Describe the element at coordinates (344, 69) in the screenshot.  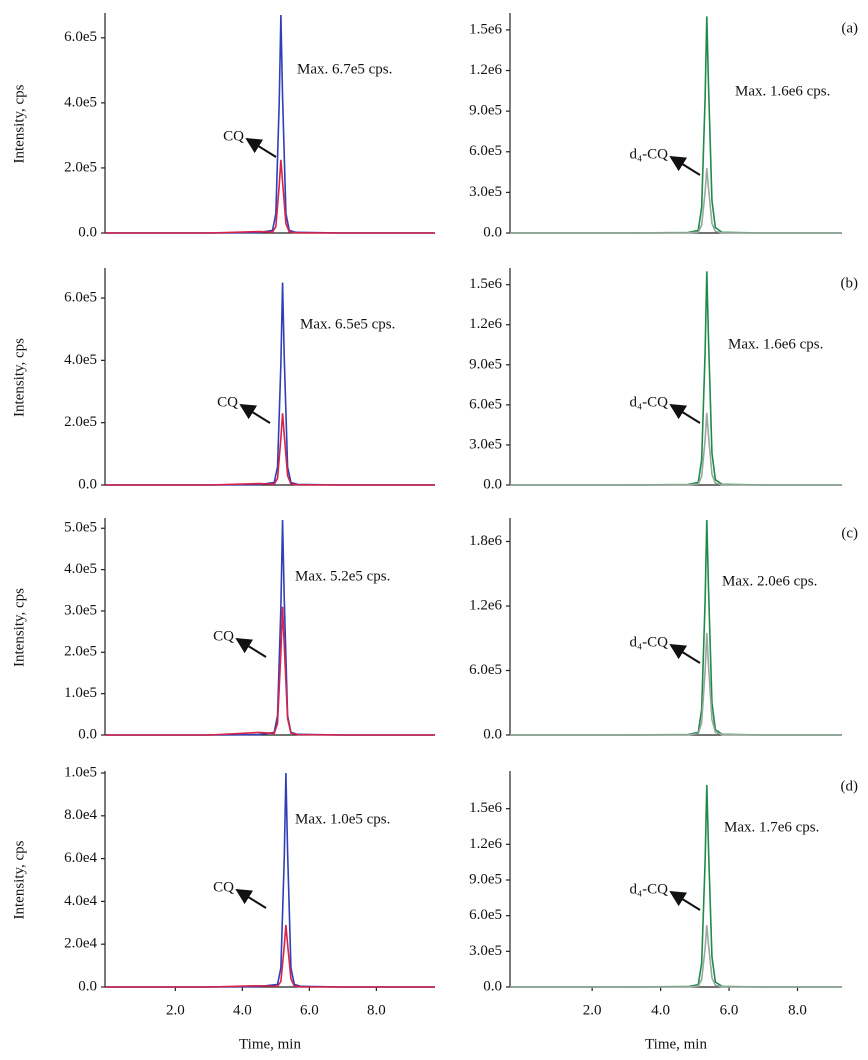
I see `max-annotation: Max. 6.7e5 cps.` at that location.